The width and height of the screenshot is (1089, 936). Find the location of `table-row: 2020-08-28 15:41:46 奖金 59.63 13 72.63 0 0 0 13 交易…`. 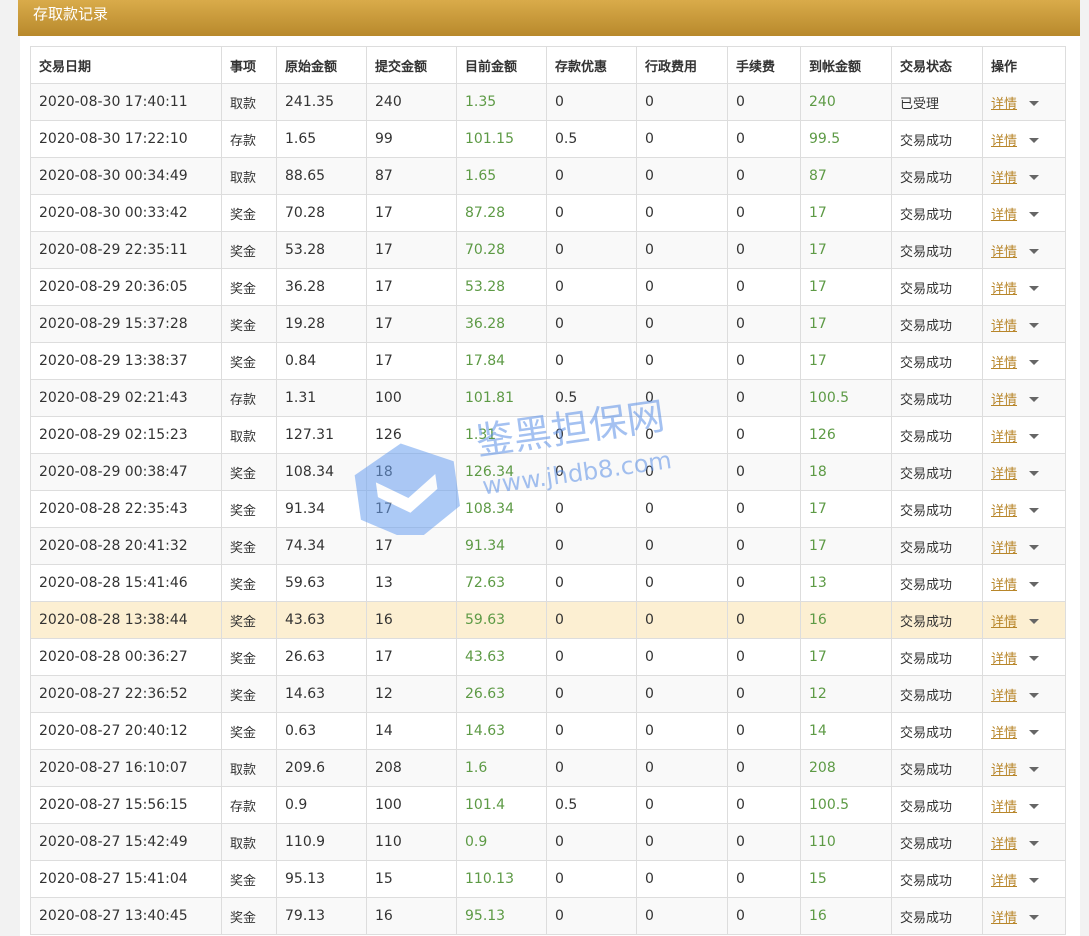

table-row: 2020-08-28 15:41:46 奖金 59.63 13 72.63 0 0 0 13 交易… is located at coordinates (548, 583).